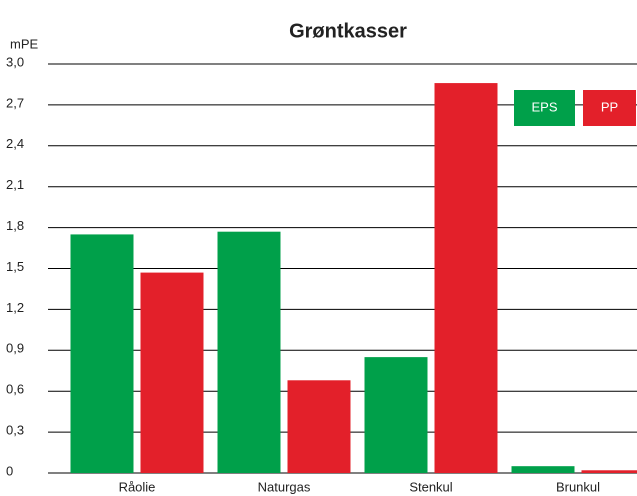 The image size is (637, 496). Describe the element at coordinates (578, 486) in the screenshot. I see `x-tick-label: Brunkul` at that location.